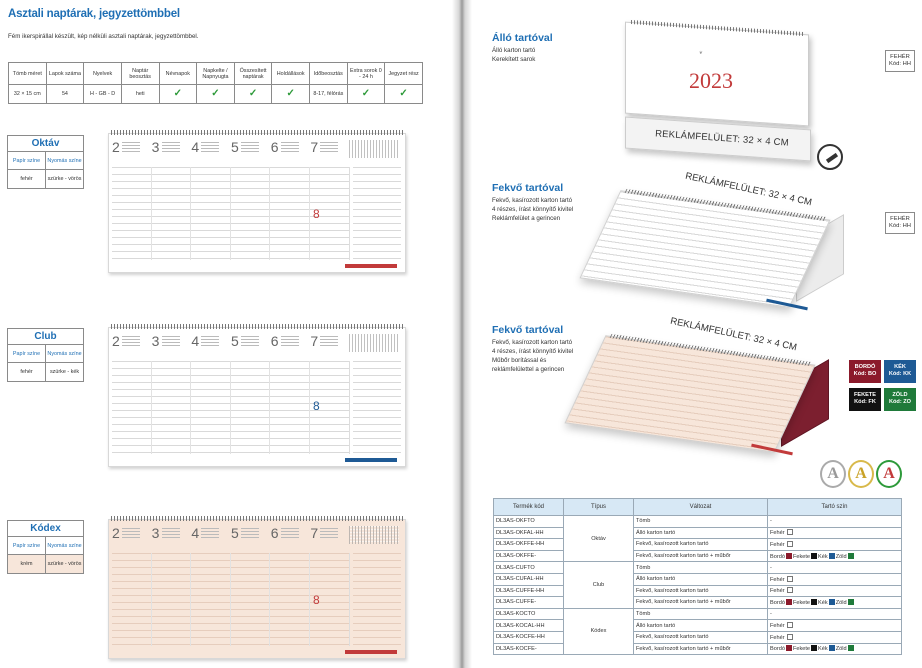 The width and height of the screenshot is (922, 668). I want to click on product-code: DL3AS-CUFTO, so click(528, 567).